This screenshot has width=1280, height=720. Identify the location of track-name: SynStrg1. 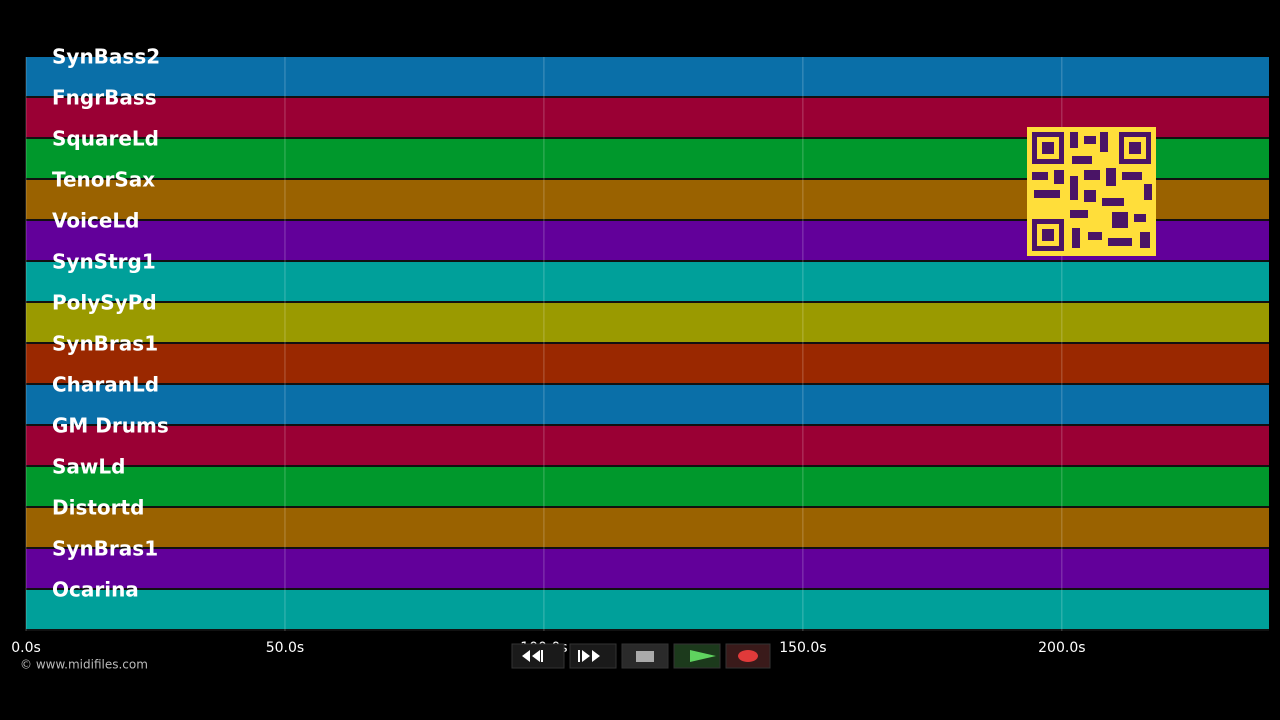
(104, 262).